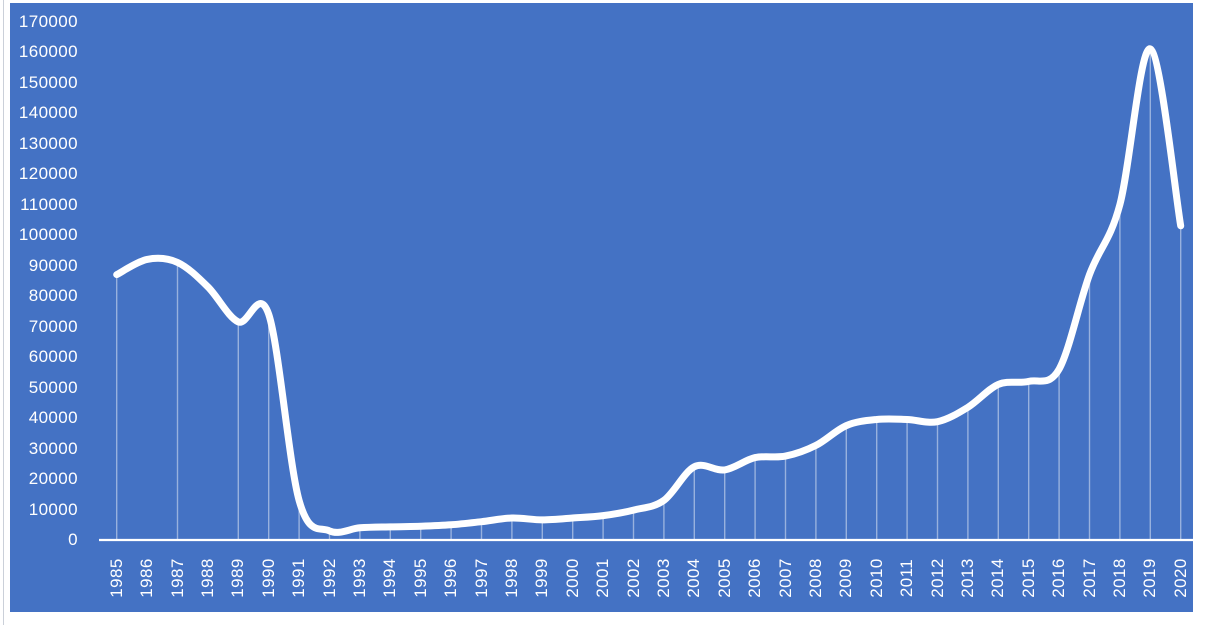 This screenshot has width=1209, height=625. Describe the element at coordinates (542, 578) in the screenshot. I see `x-axis-label-1999: 1999` at that location.